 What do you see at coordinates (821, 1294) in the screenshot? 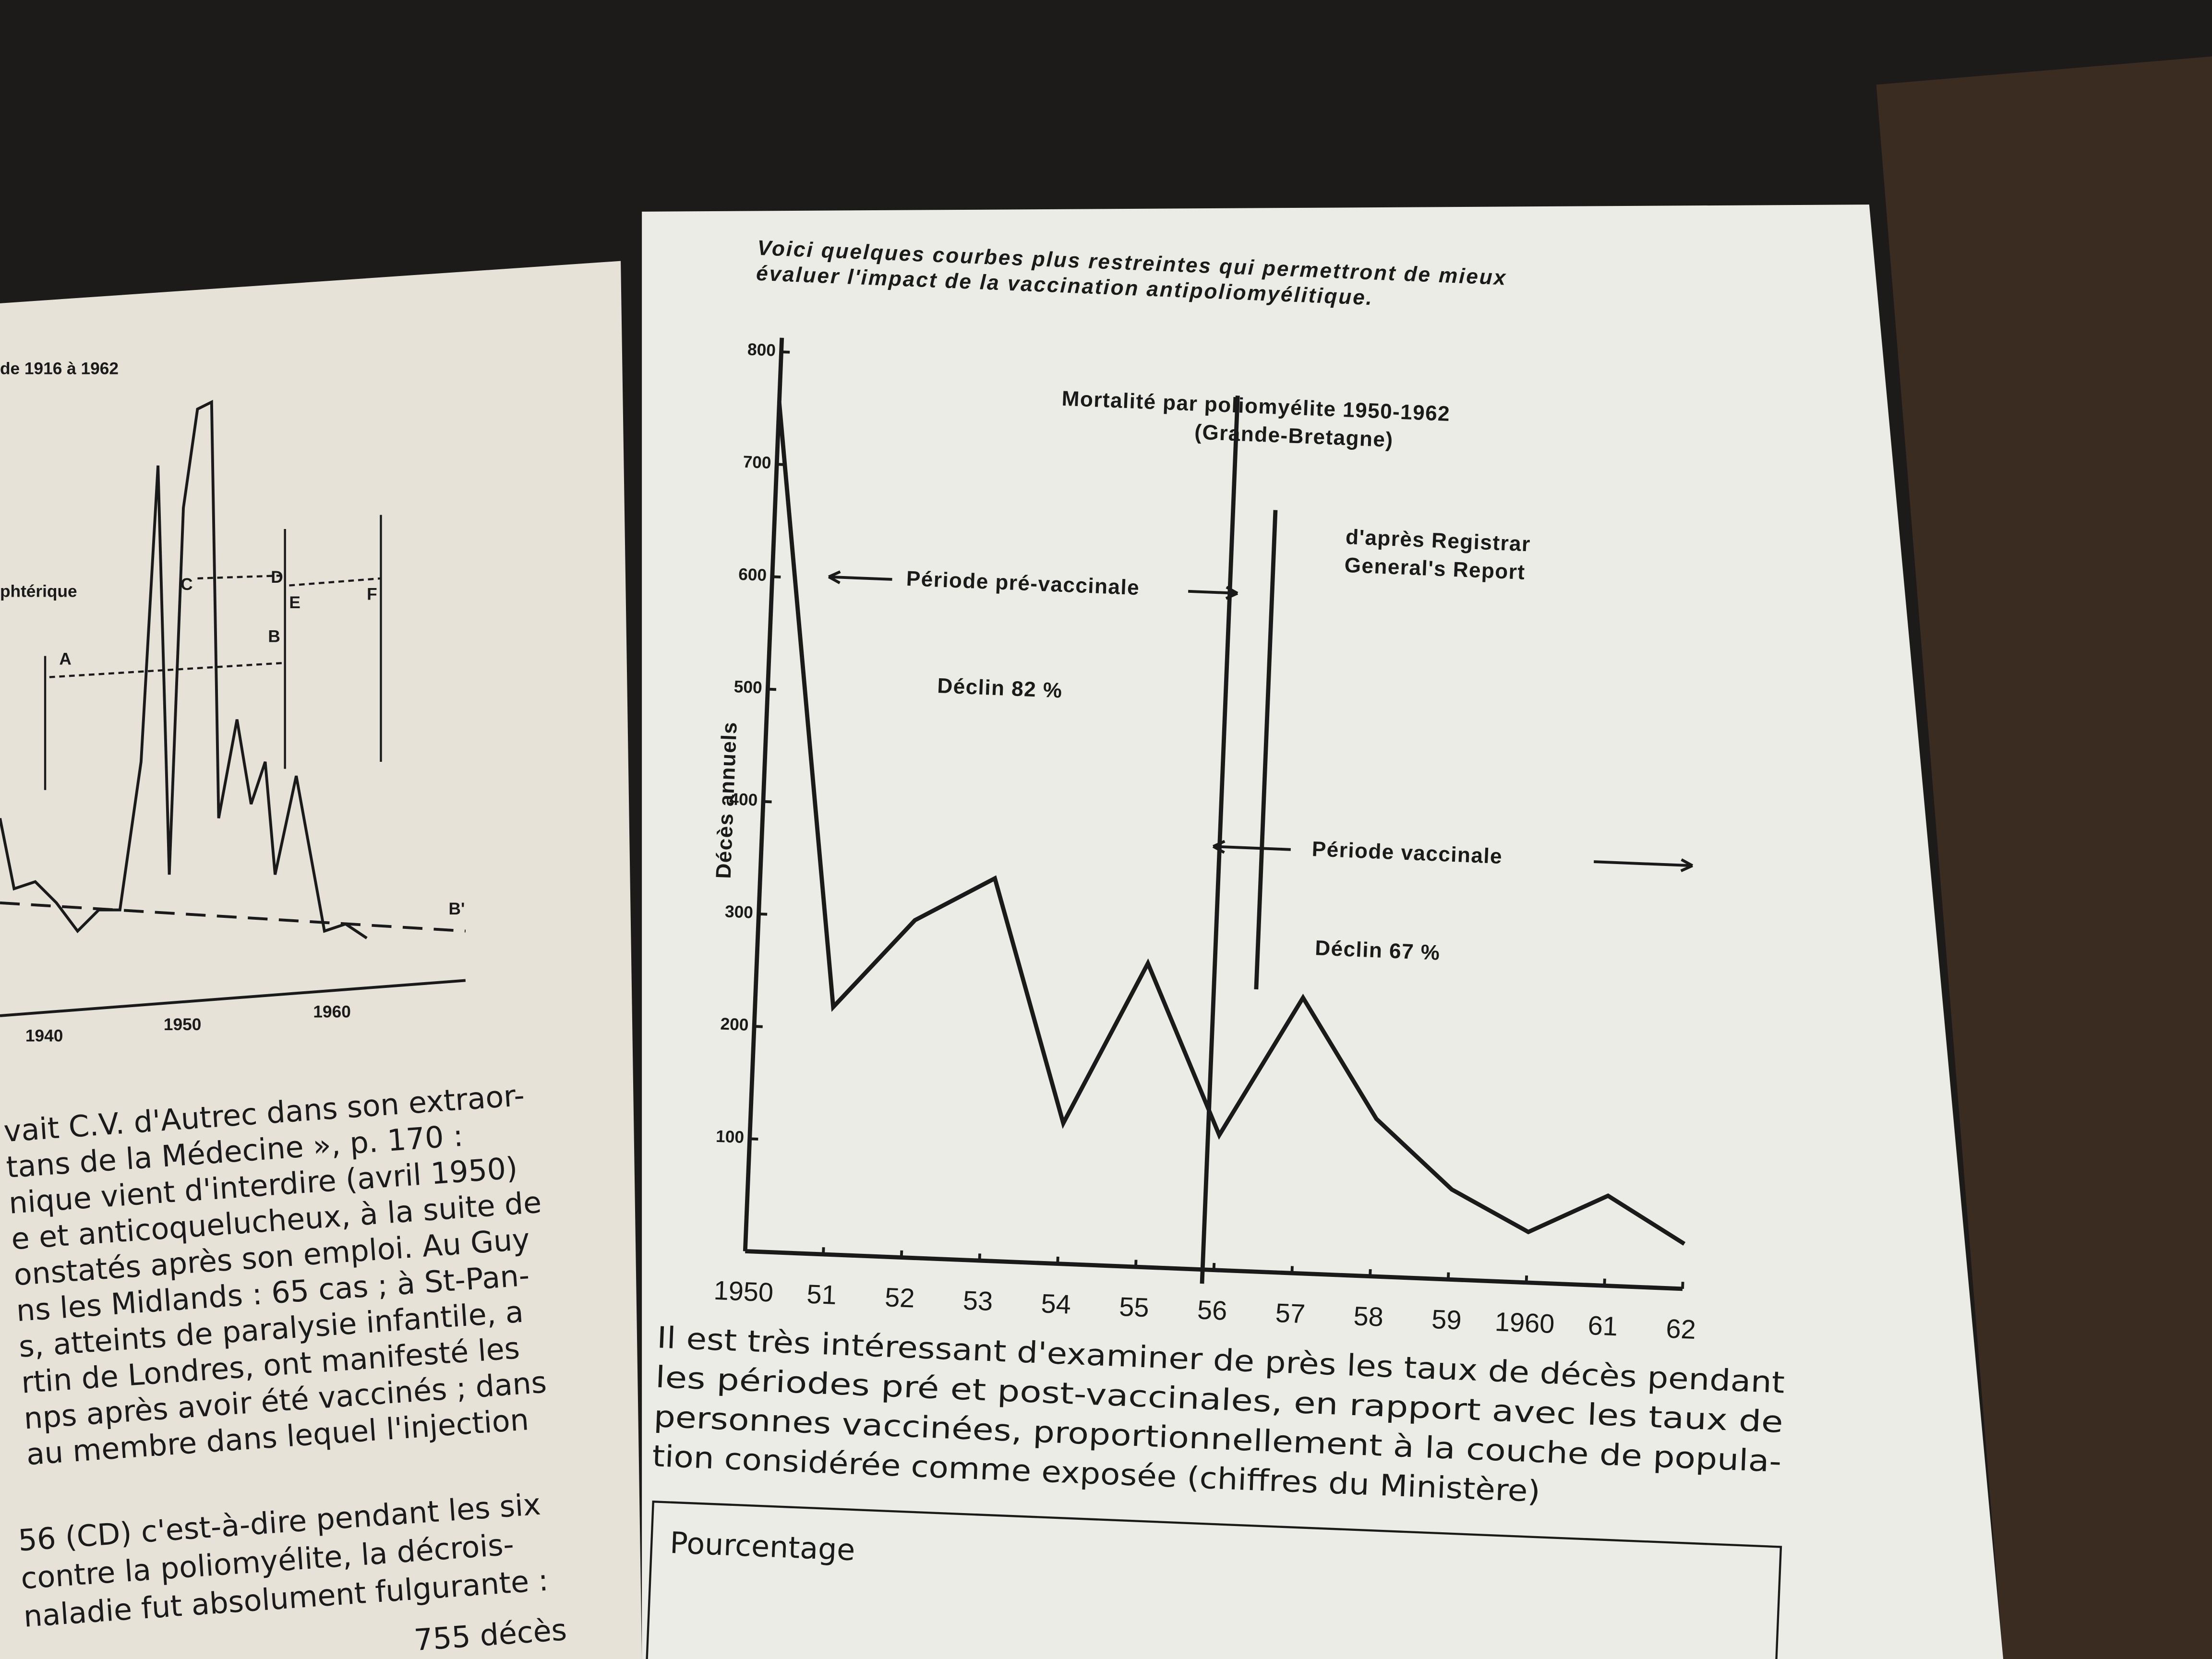
I see `x-tick-label: 51` at bounding box center [821, 1294].